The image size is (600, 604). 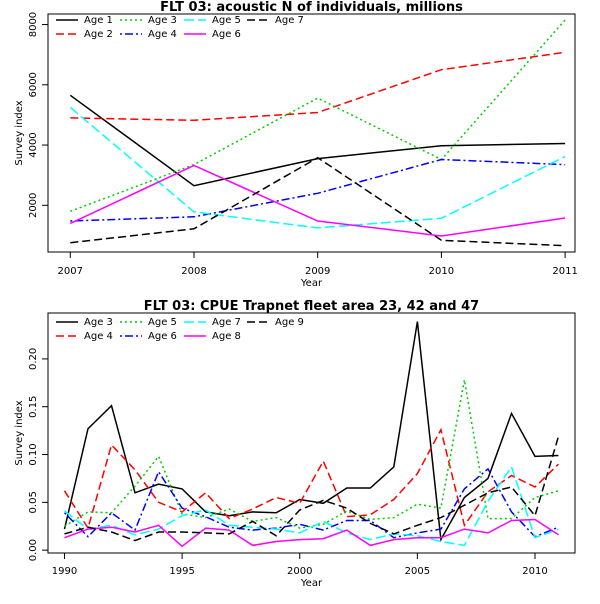 What do you see at coordinates (564, 271) in the screenshot?
I see `x-tick-label: 2011` at bounding box center [564, 271].